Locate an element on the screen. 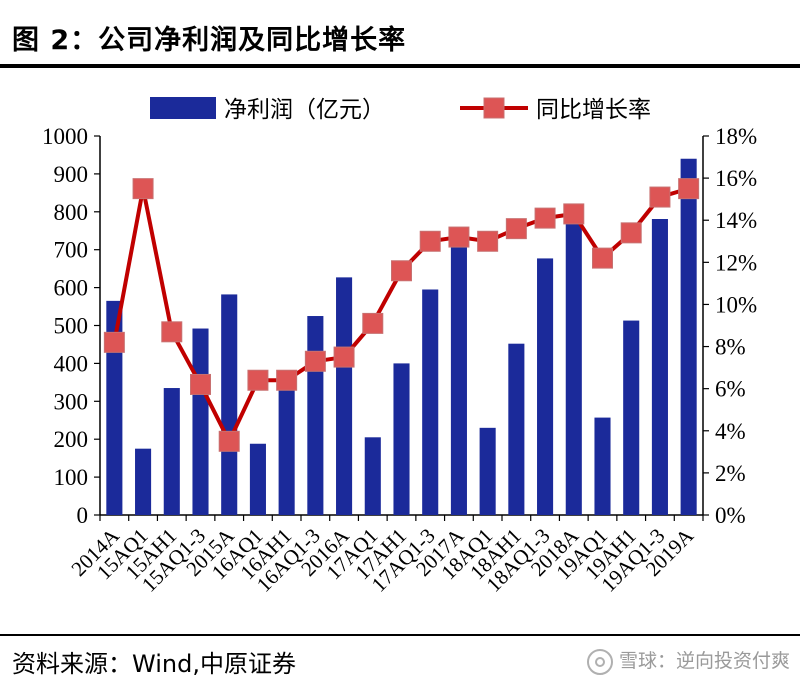 Image resolution: width=800 pixels, height=686 pixels. left-tick-label: 800 is located at coordinates (71, 212).